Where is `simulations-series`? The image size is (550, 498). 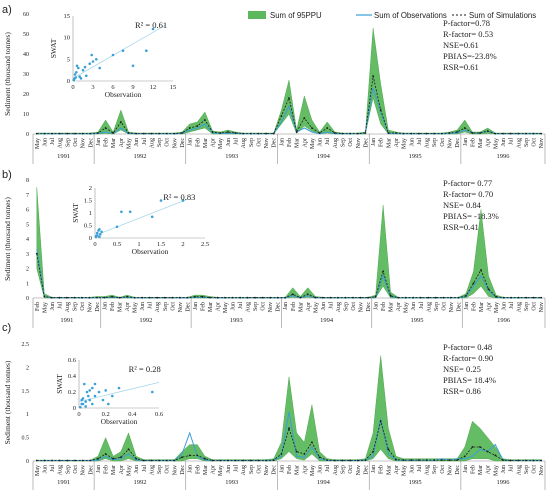 simulations-series is located at coordinates (289, 276).